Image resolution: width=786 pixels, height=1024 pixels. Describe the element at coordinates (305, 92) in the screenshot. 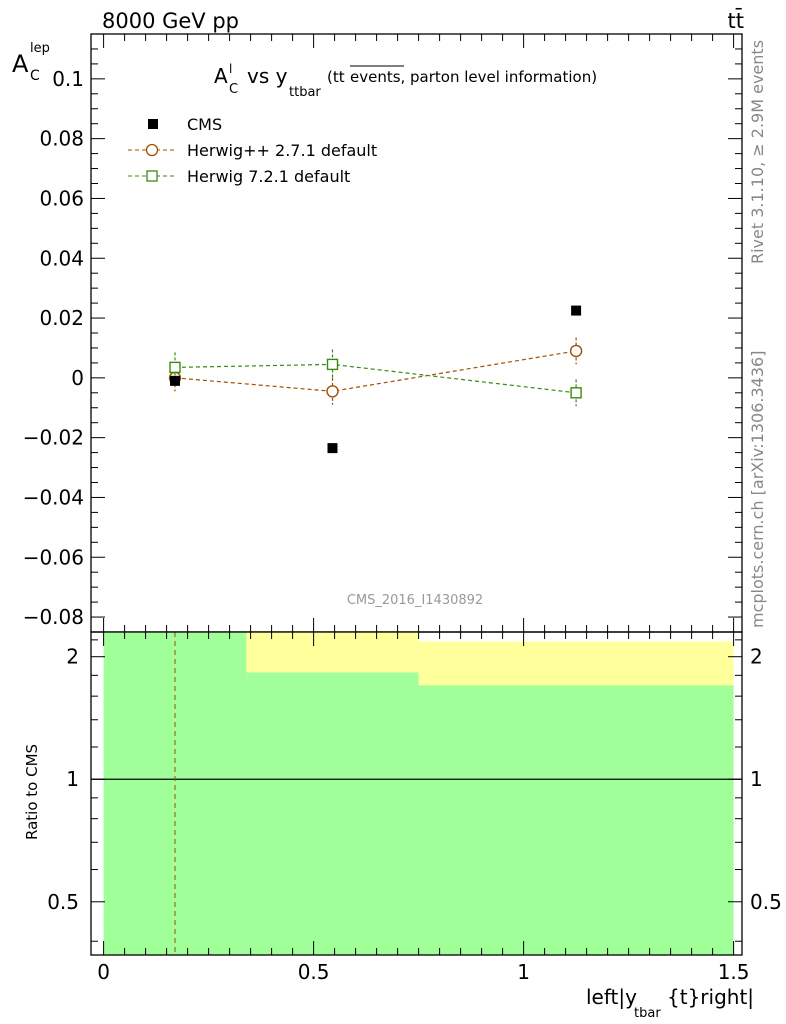

I see `title-vs-sub: ttbar` at that location.